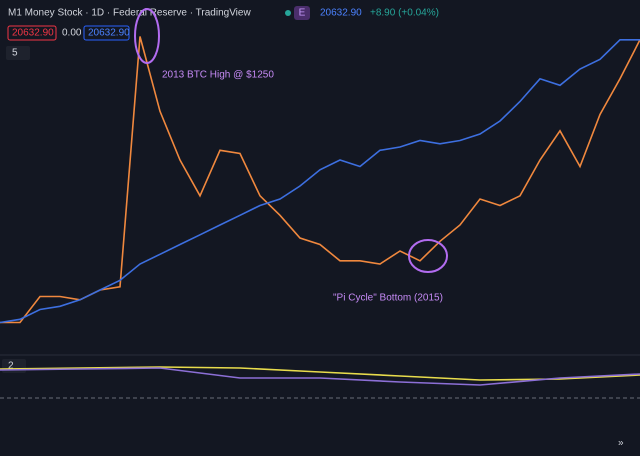 Image resolution: width=640 pixels, height=456 pixels. I want to click on annotation: "Pi Cycle" Bottom (2015), so click(388, 298).